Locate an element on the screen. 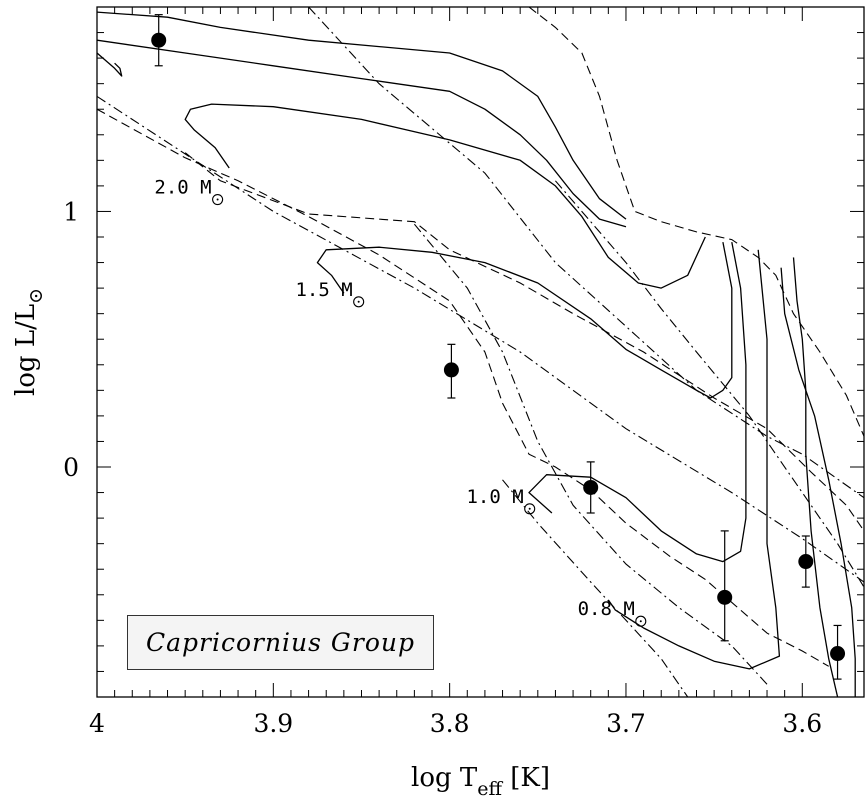 This screenshot has height=796, width=866. mass-label-text: 2.0 M is located at coordinates (182, 188).